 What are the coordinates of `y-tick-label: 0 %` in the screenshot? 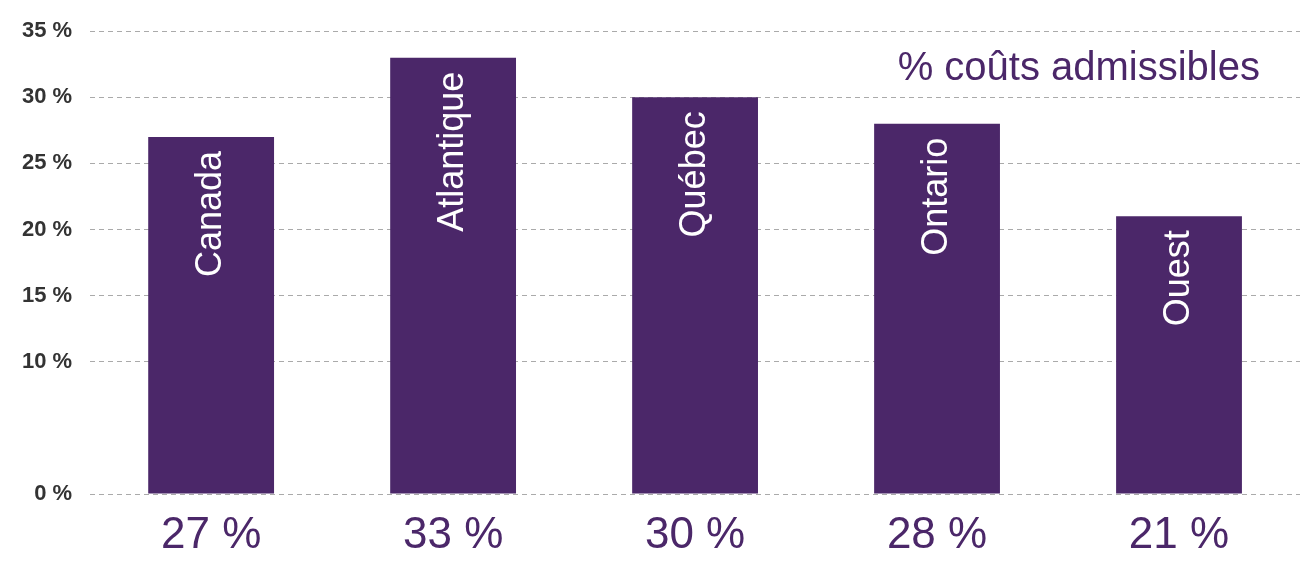 It's located at (53, 493).